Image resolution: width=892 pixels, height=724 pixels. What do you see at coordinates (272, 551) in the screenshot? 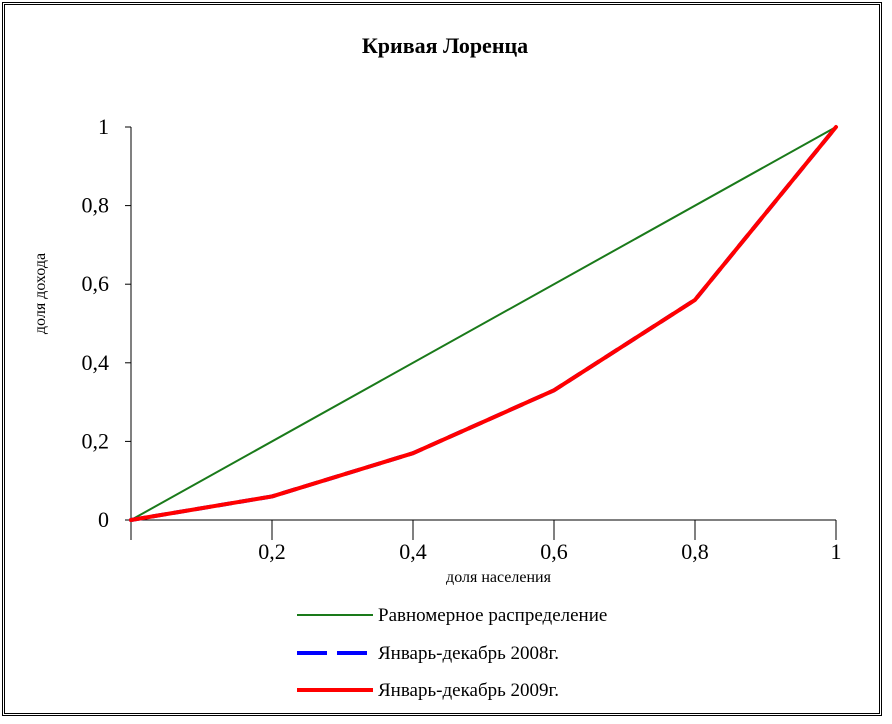
I see `x-tick-label: 0,2` at bounding box center [272, 551].